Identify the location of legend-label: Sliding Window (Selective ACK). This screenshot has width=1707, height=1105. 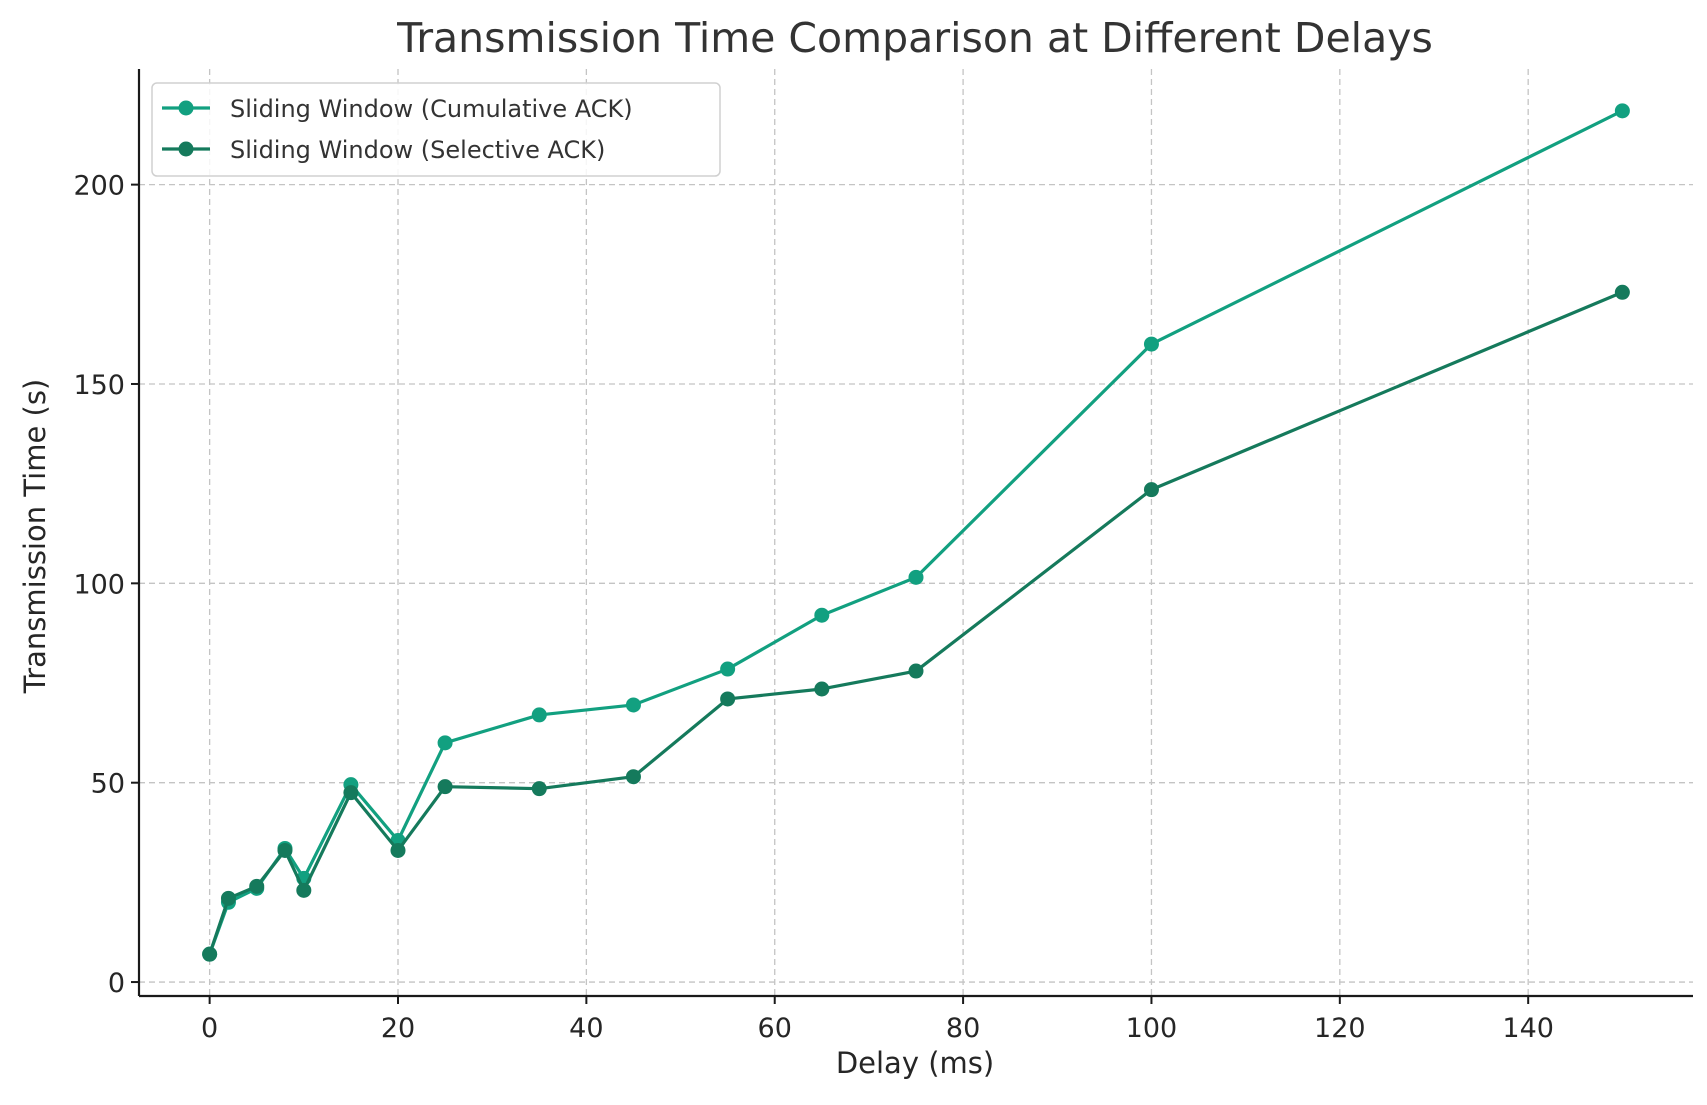
(417, 150).